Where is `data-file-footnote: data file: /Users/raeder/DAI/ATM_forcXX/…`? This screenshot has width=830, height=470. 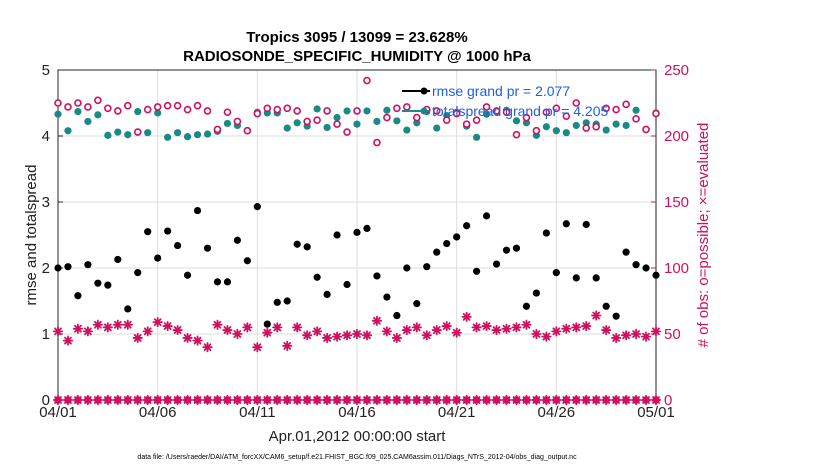
data-file-footnote: data file: /Users/raeder/DAI/ATM_forcXX/… is located at coordinates (357, 457).